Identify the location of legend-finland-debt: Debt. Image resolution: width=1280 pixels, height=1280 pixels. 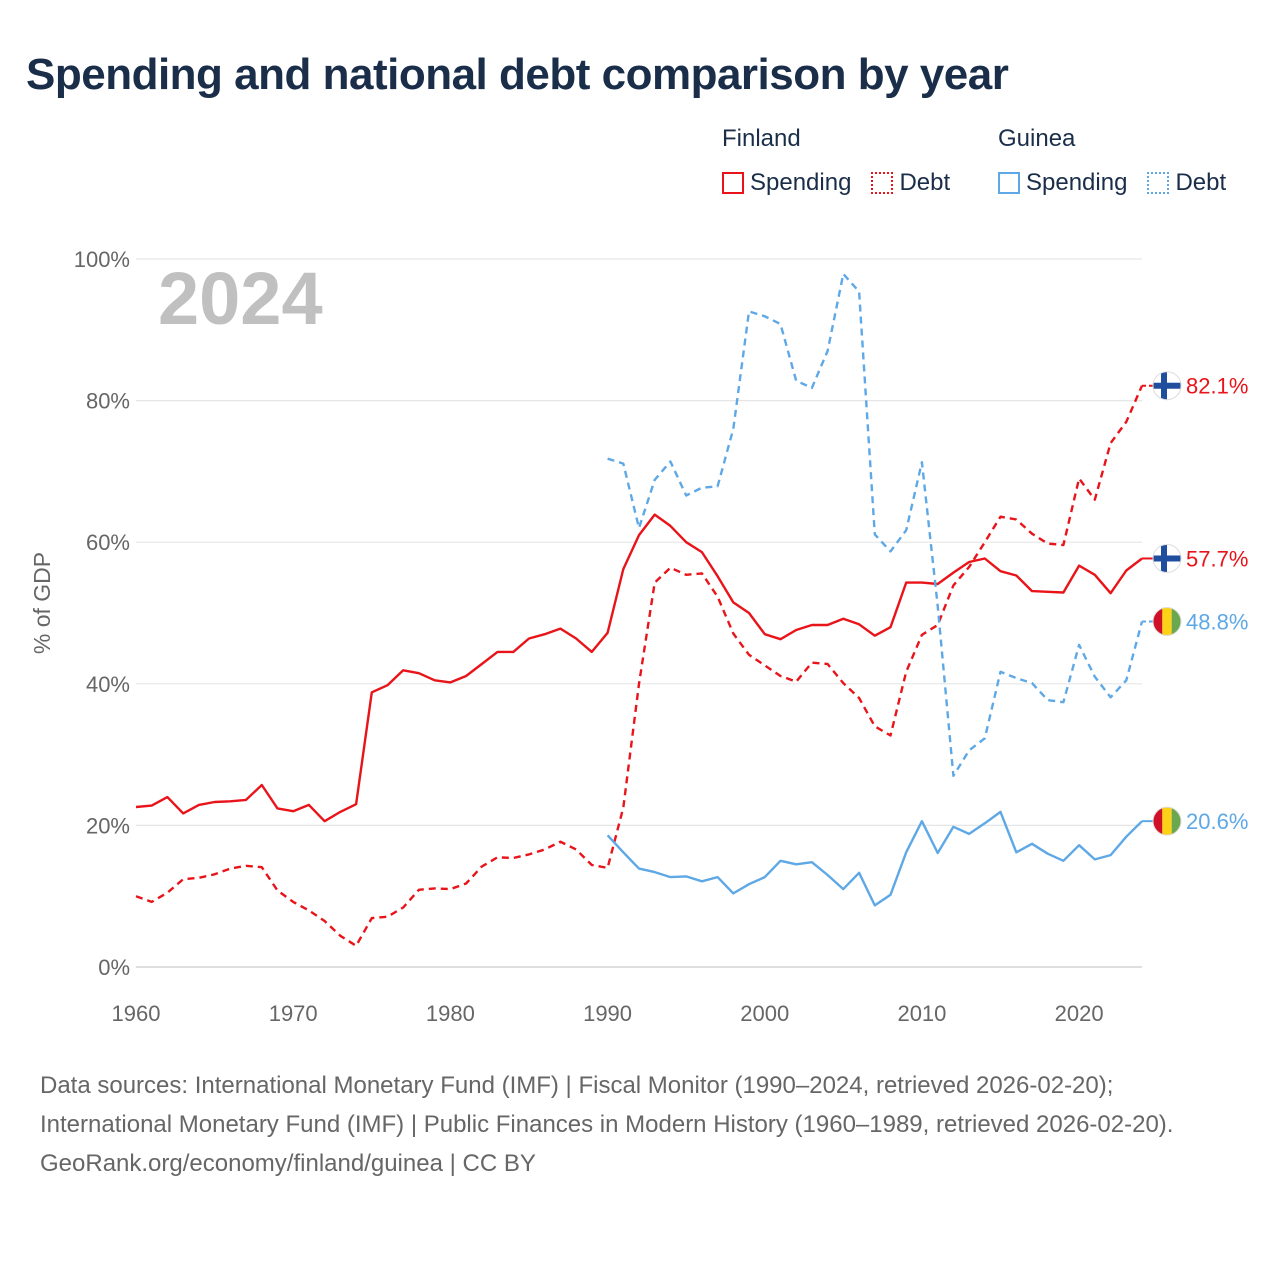
(910, 183).